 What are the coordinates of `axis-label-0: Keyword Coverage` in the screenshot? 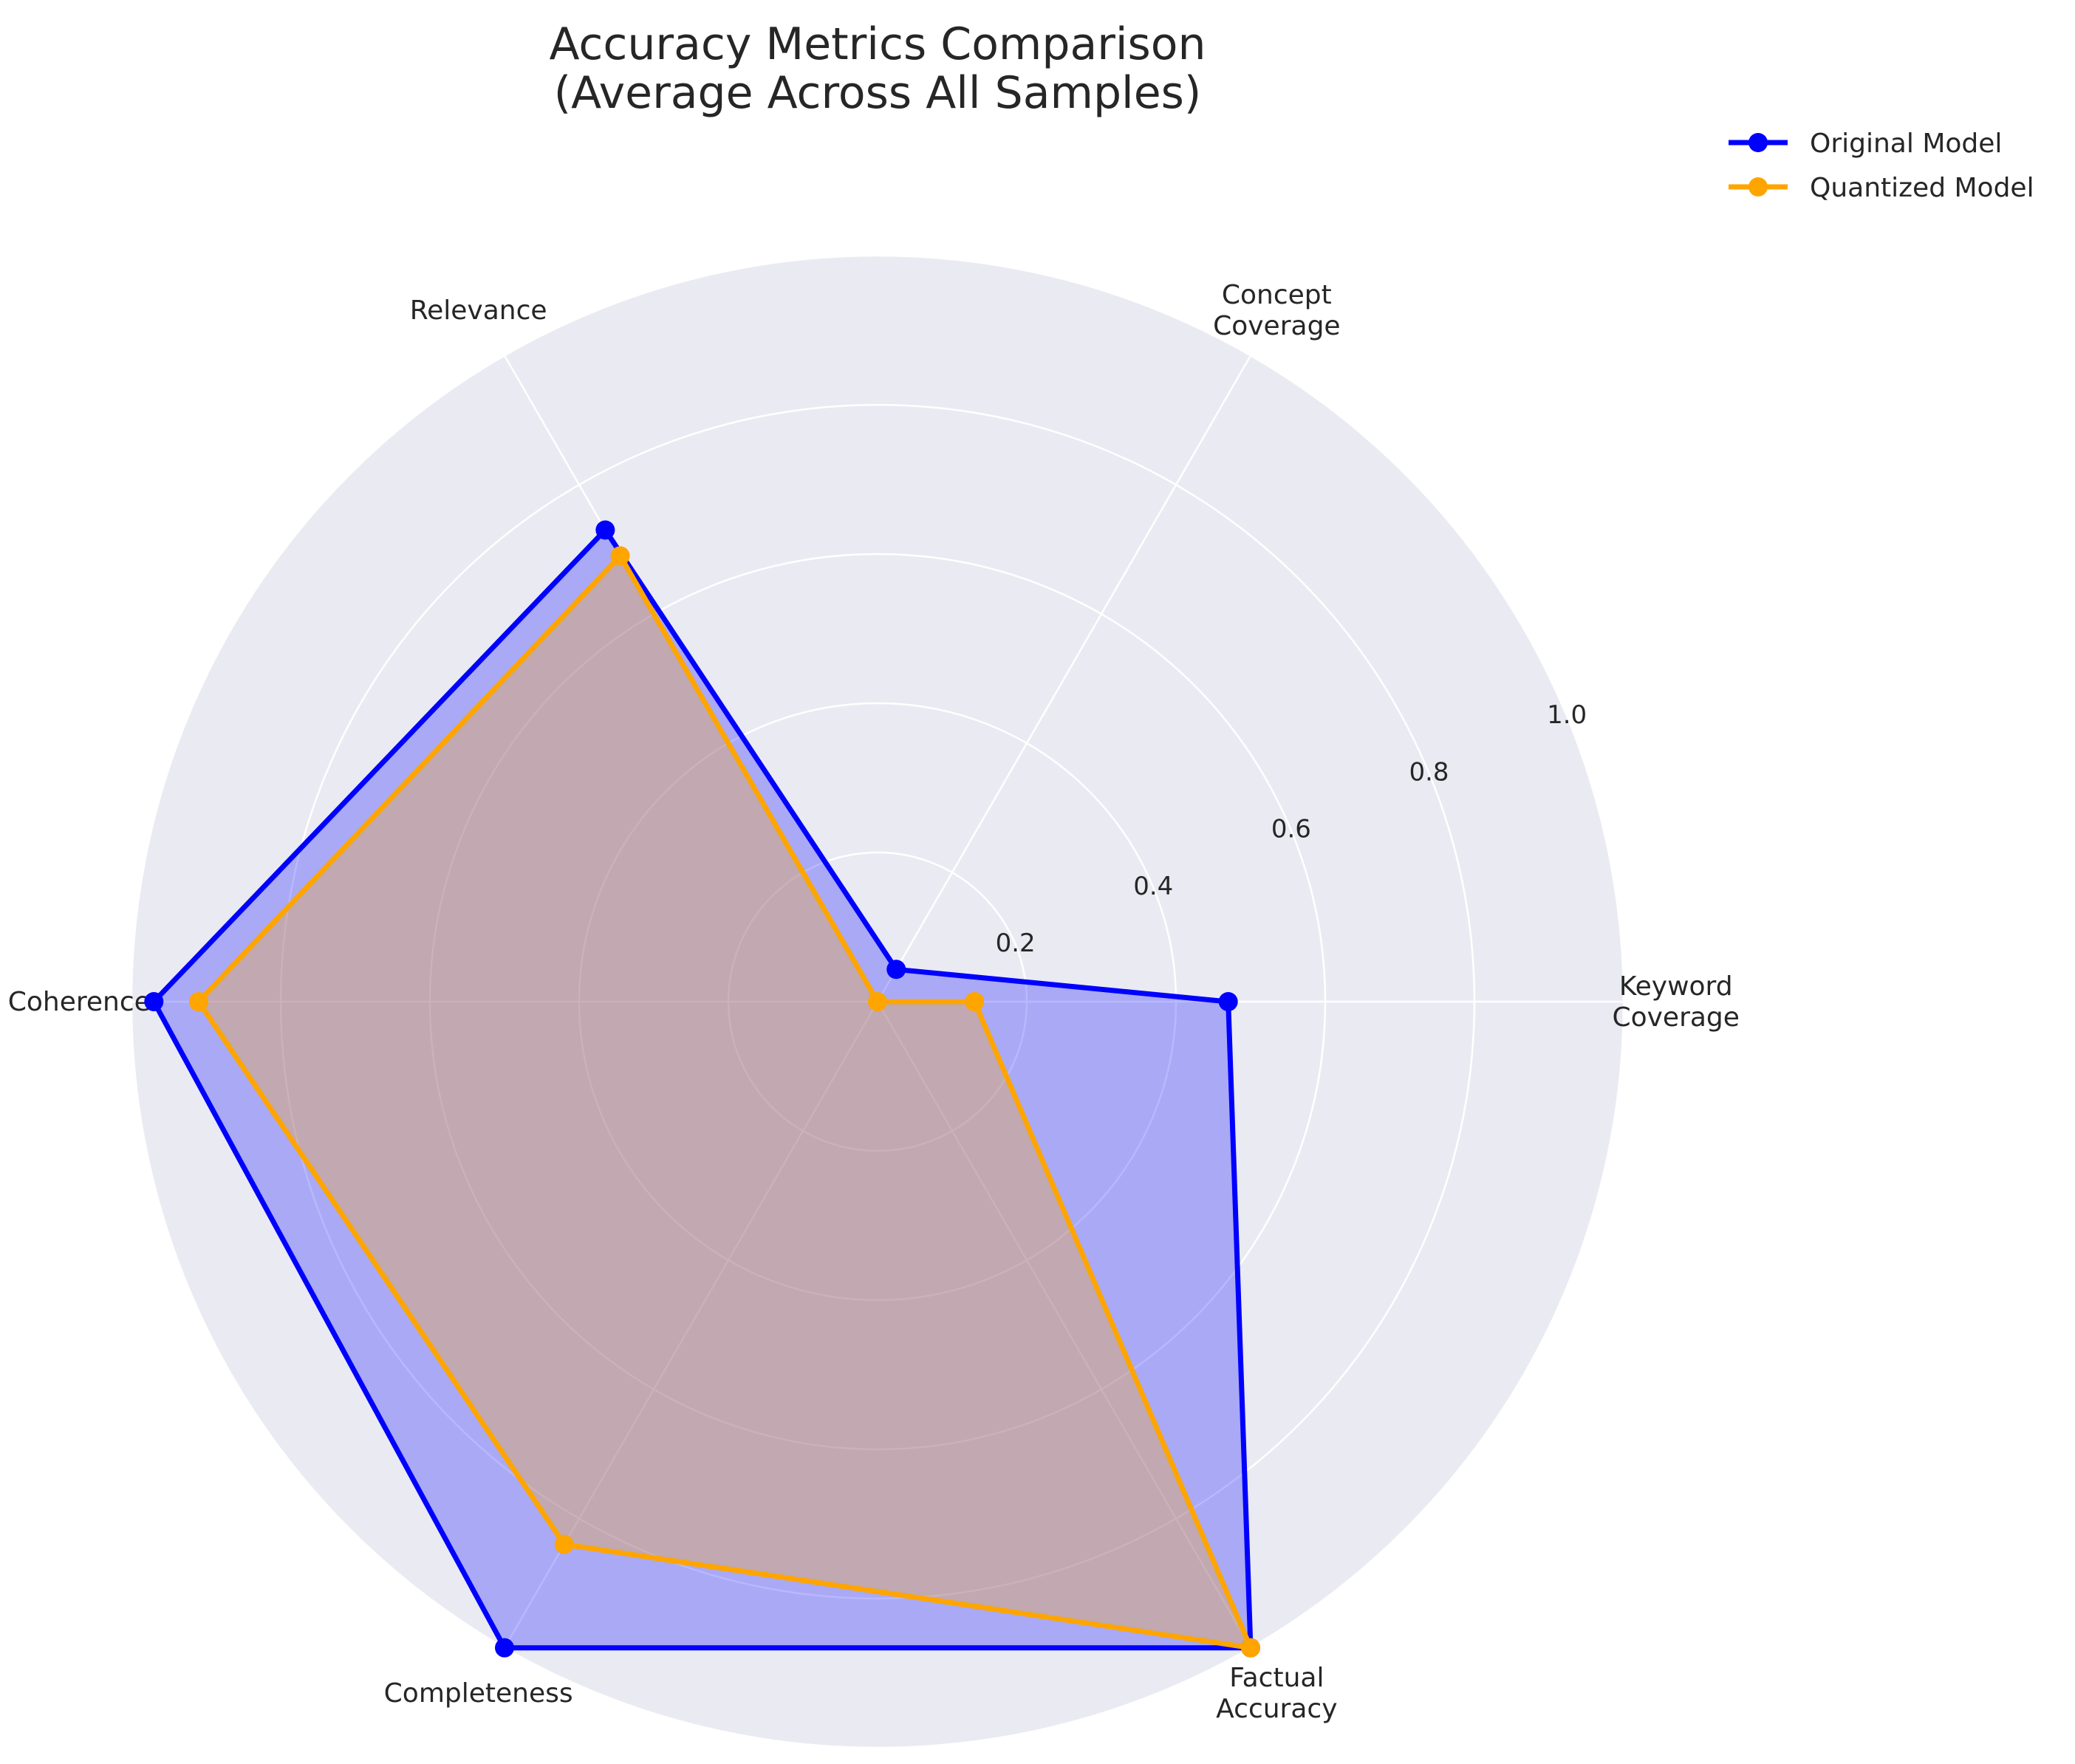 It's located at (1675, 1002).